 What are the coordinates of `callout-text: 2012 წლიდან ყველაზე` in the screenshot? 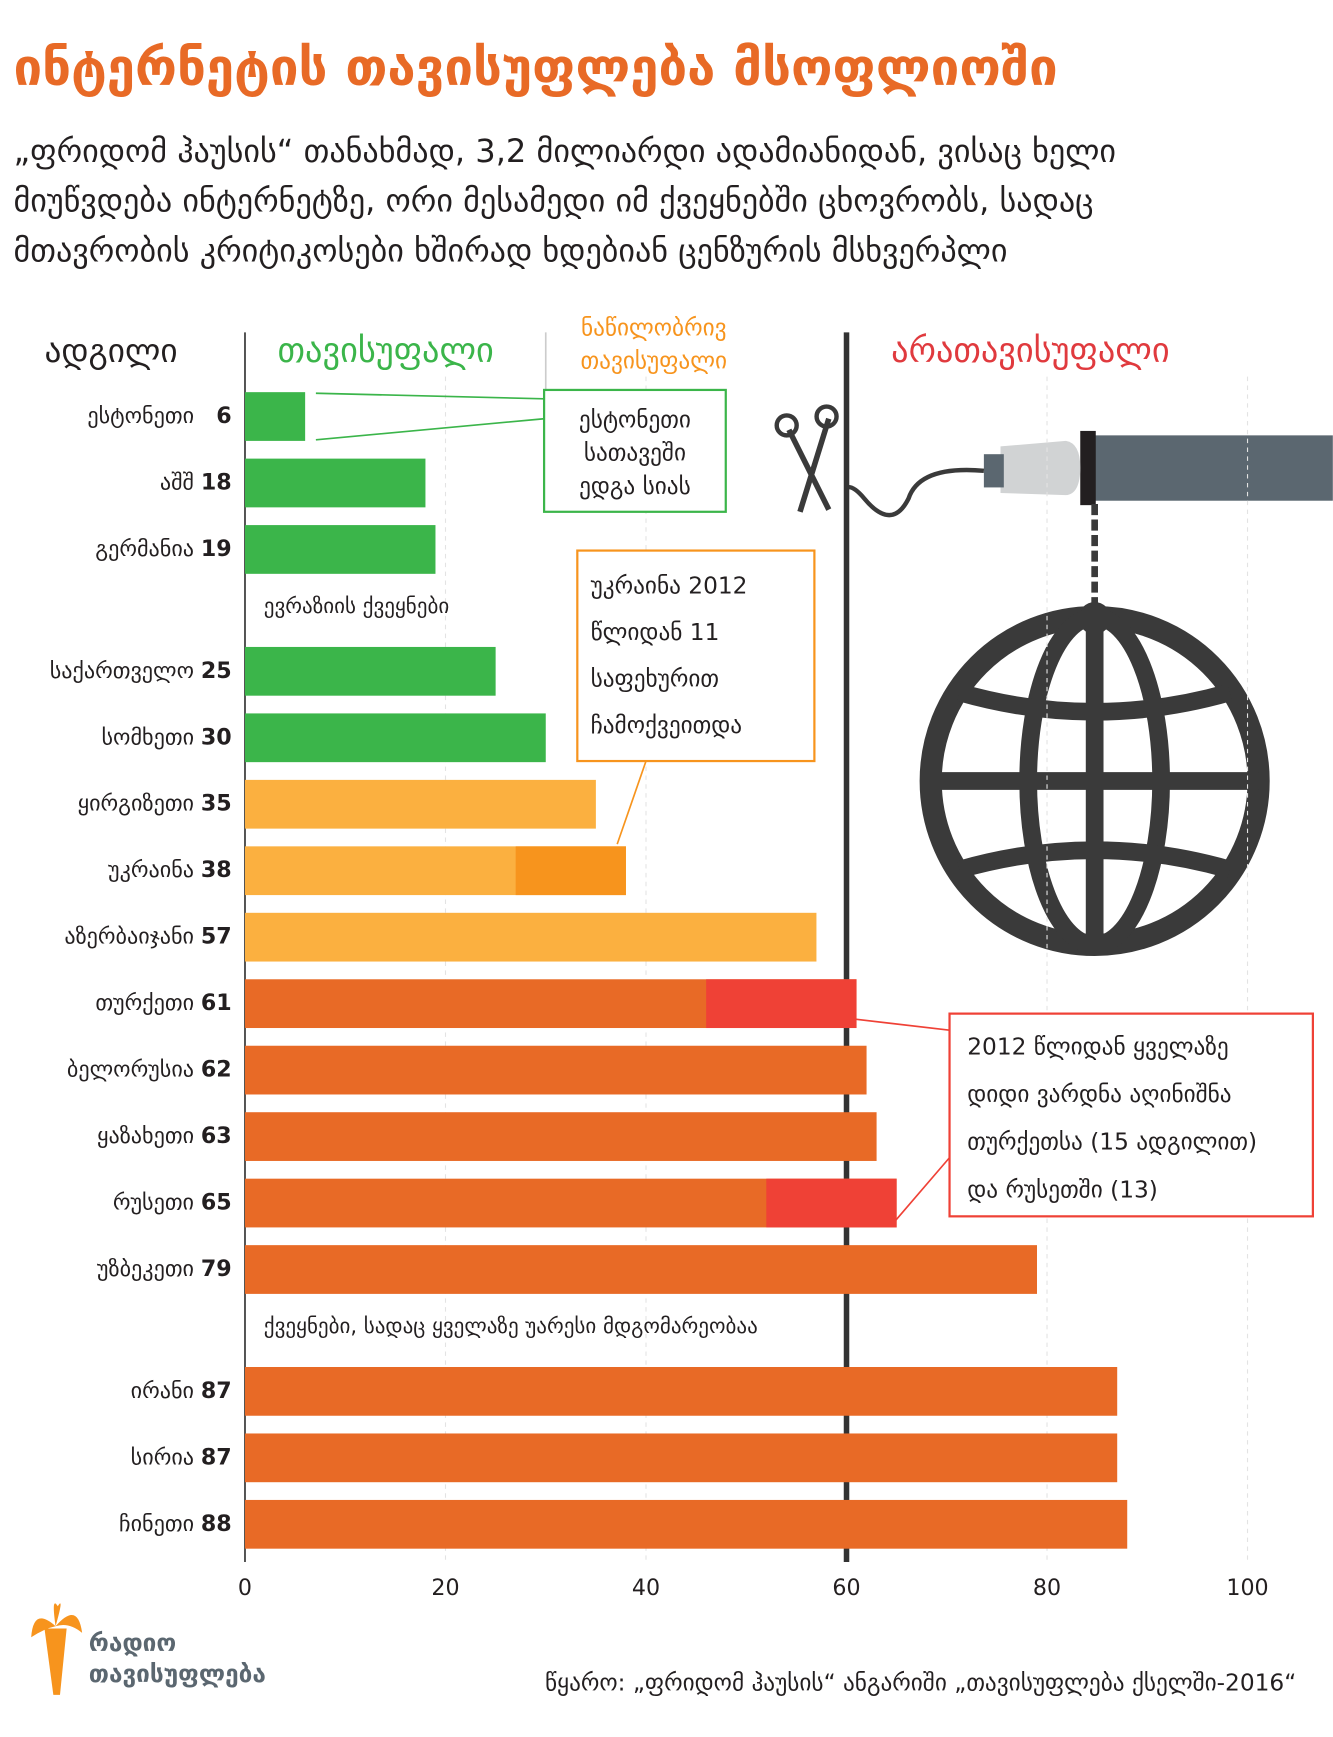 It's located at (1098, 1046).